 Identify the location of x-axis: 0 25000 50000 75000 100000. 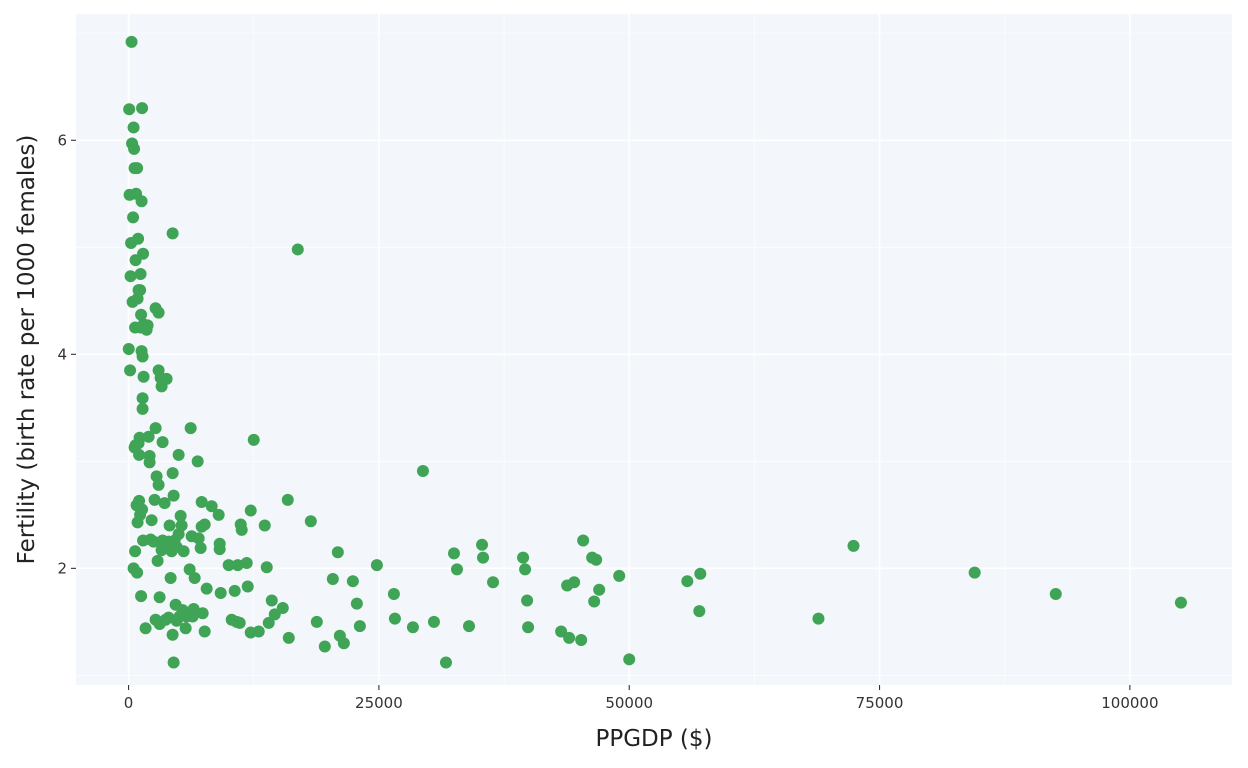
(641, 698).